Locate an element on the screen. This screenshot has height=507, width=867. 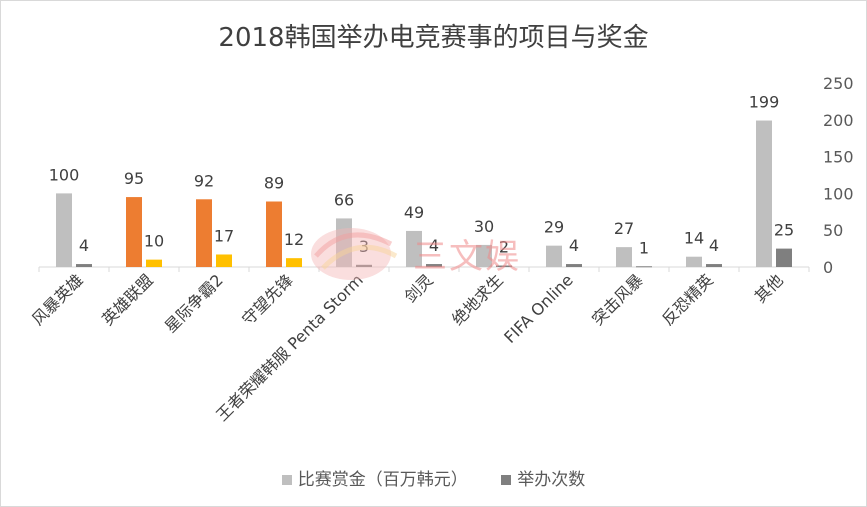
data-label-prize: 66 is located at coordinates (344, 199).